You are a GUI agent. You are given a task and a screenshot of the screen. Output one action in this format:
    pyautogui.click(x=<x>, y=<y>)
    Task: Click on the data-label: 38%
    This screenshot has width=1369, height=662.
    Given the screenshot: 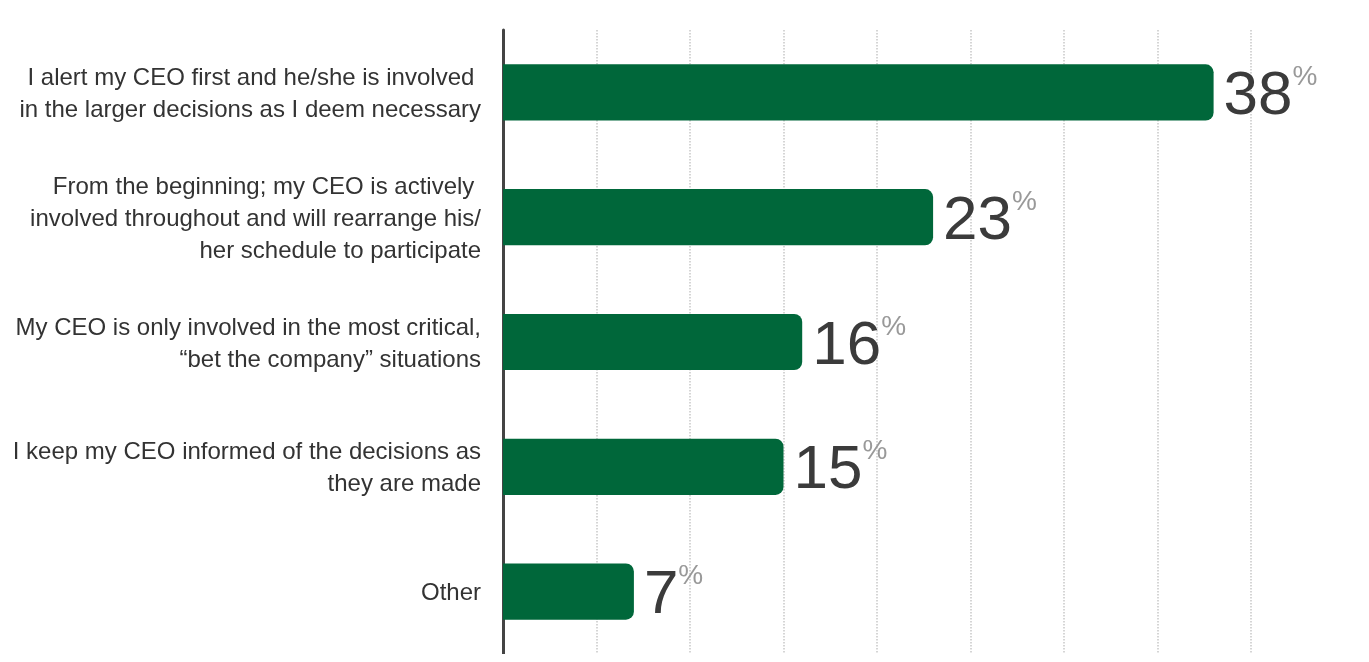 What is the action you would take?
    pyautogui.click(x=1270, y=92)
    